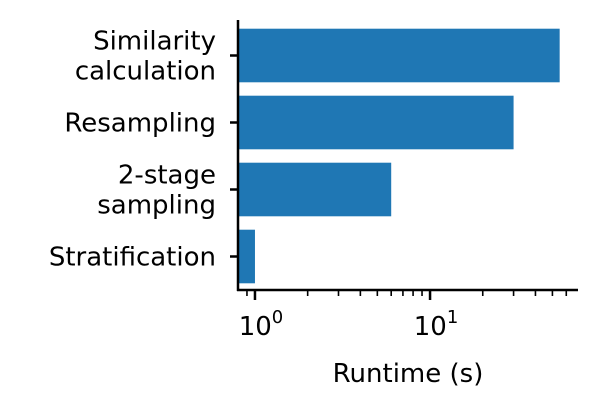  What do you see at coordinates (403, 316) in the screenshot?
I see `x-axis-ticks: 10⁰ 10¹` at bounding box center [403, 316].